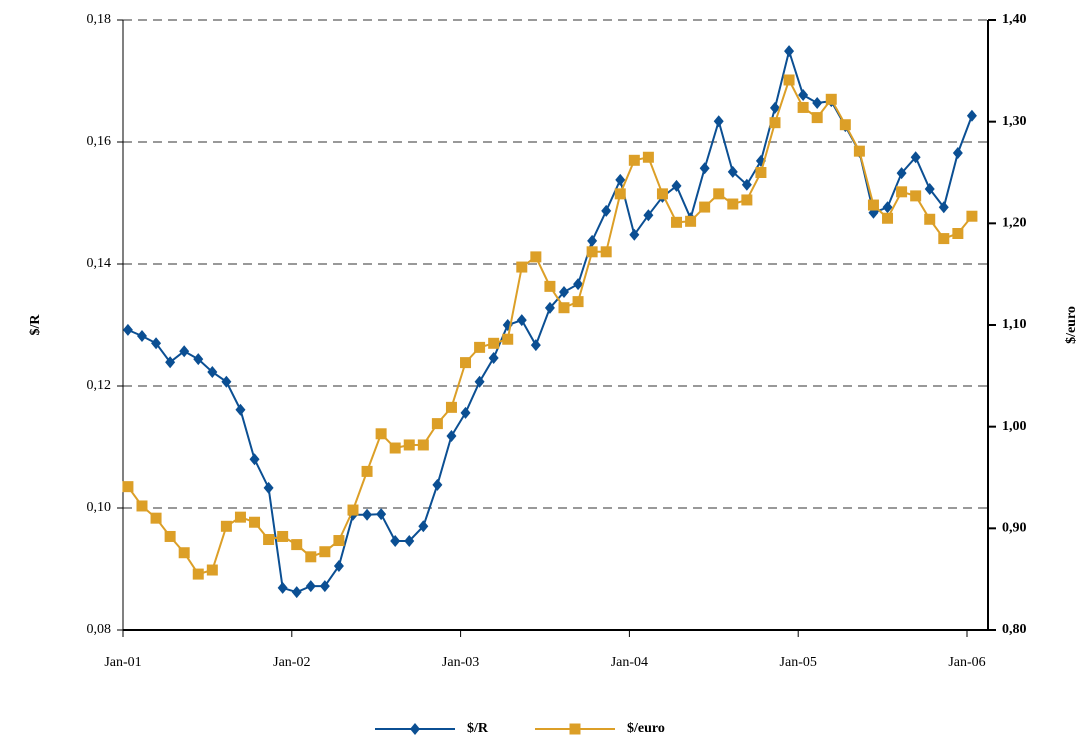 This screenshot has height=740, width=1092. Describe the element at coordinates (1014, 426) in the screenshot. I see `y2-tick-label: 1,00` at that location.